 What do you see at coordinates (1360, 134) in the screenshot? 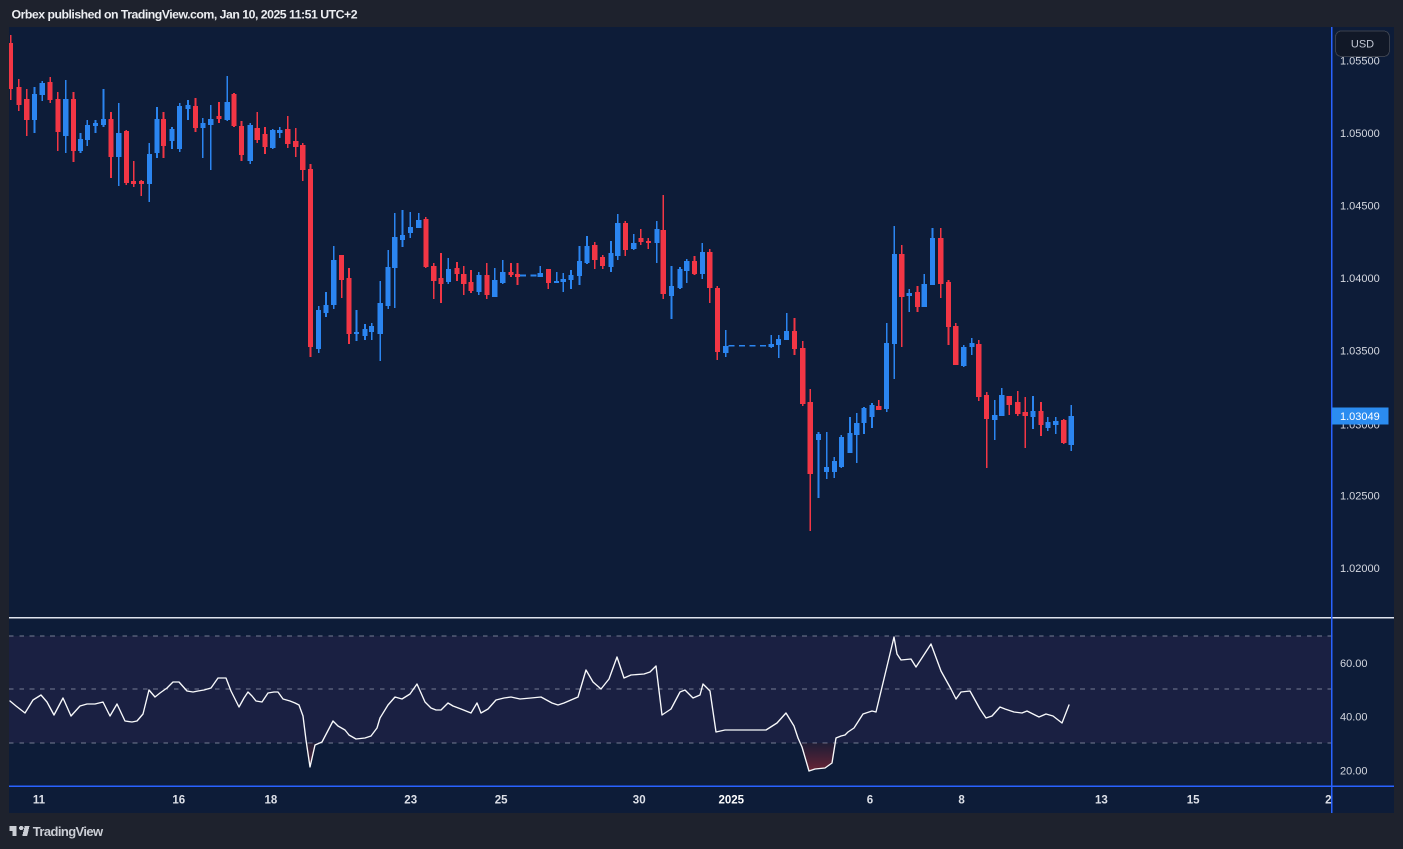
I see `svg-text: 1.05000` at bounding box center [1360, 134].